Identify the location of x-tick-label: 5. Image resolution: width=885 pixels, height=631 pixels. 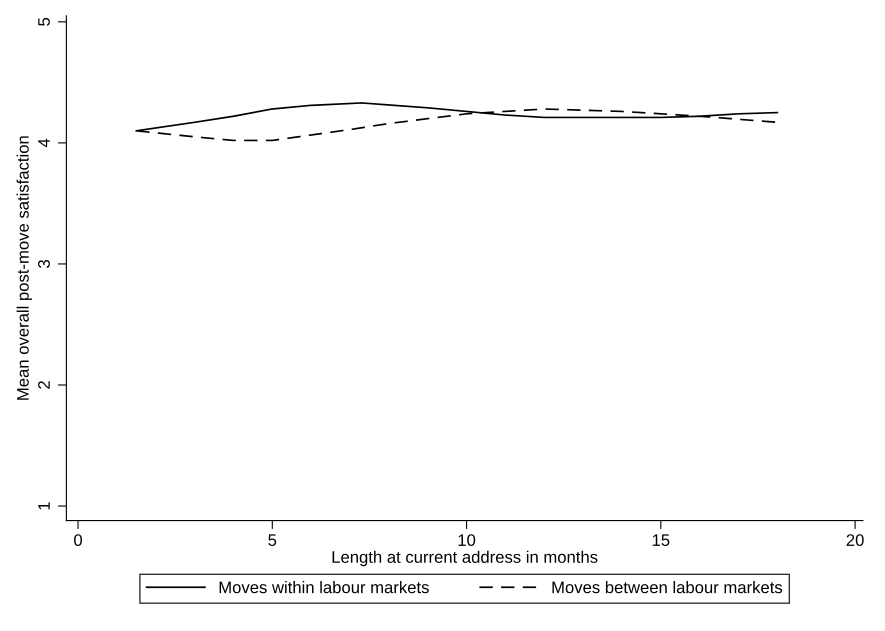
(272, 540).